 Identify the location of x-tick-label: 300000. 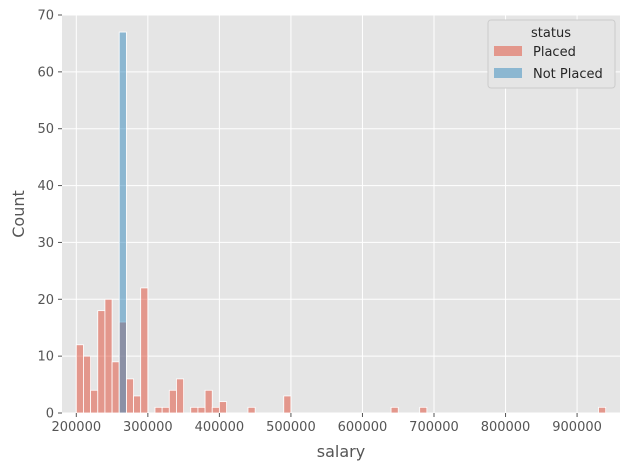
(148, 427).